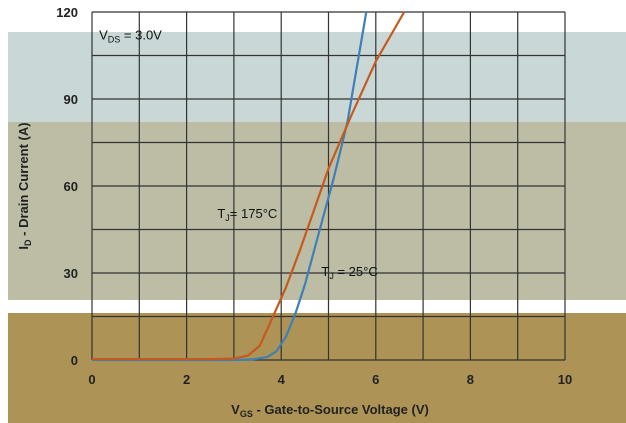 The image size is (626, 423). What do you see at coordinates (91, 379) in the screenshot?
I see `x-tick-label: 0` at bounding box center [91, 379].